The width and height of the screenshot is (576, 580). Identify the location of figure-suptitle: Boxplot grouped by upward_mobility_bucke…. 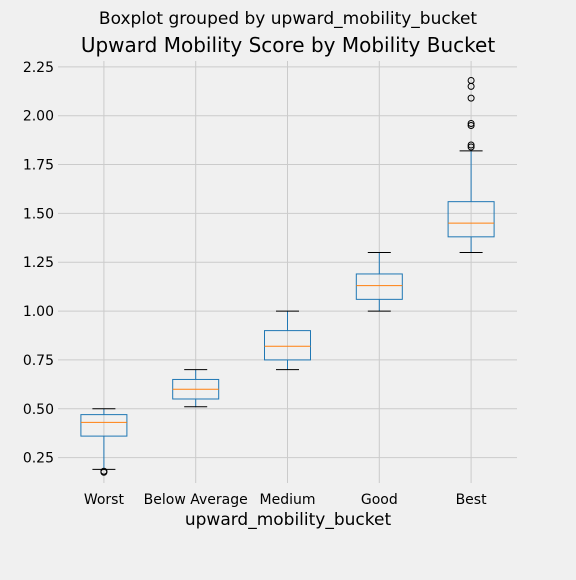
(288, 19).